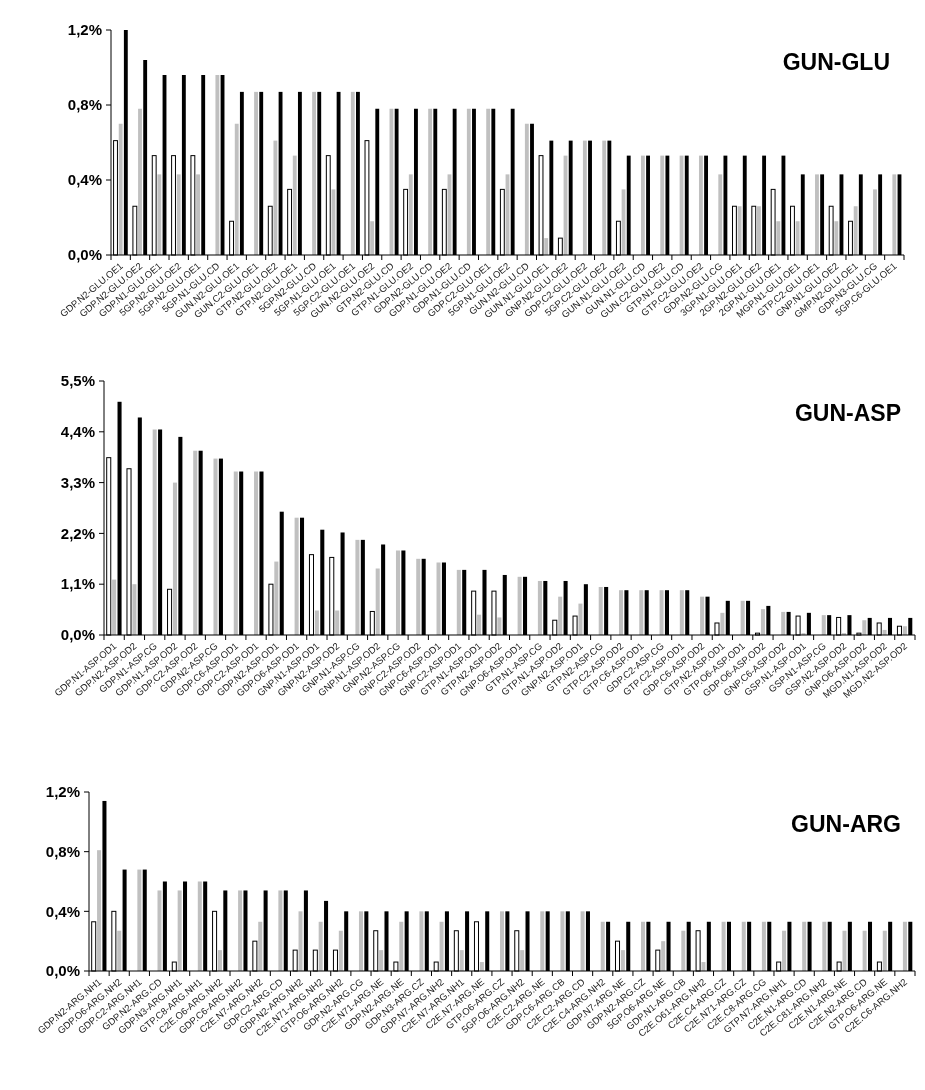 Image resolution: width=925 pixels, height=1090 pixels. What do you see at coordinates (847, 413) in the screenshot?
I see `text: GUN-ASP` at bounding box center [847, 413].